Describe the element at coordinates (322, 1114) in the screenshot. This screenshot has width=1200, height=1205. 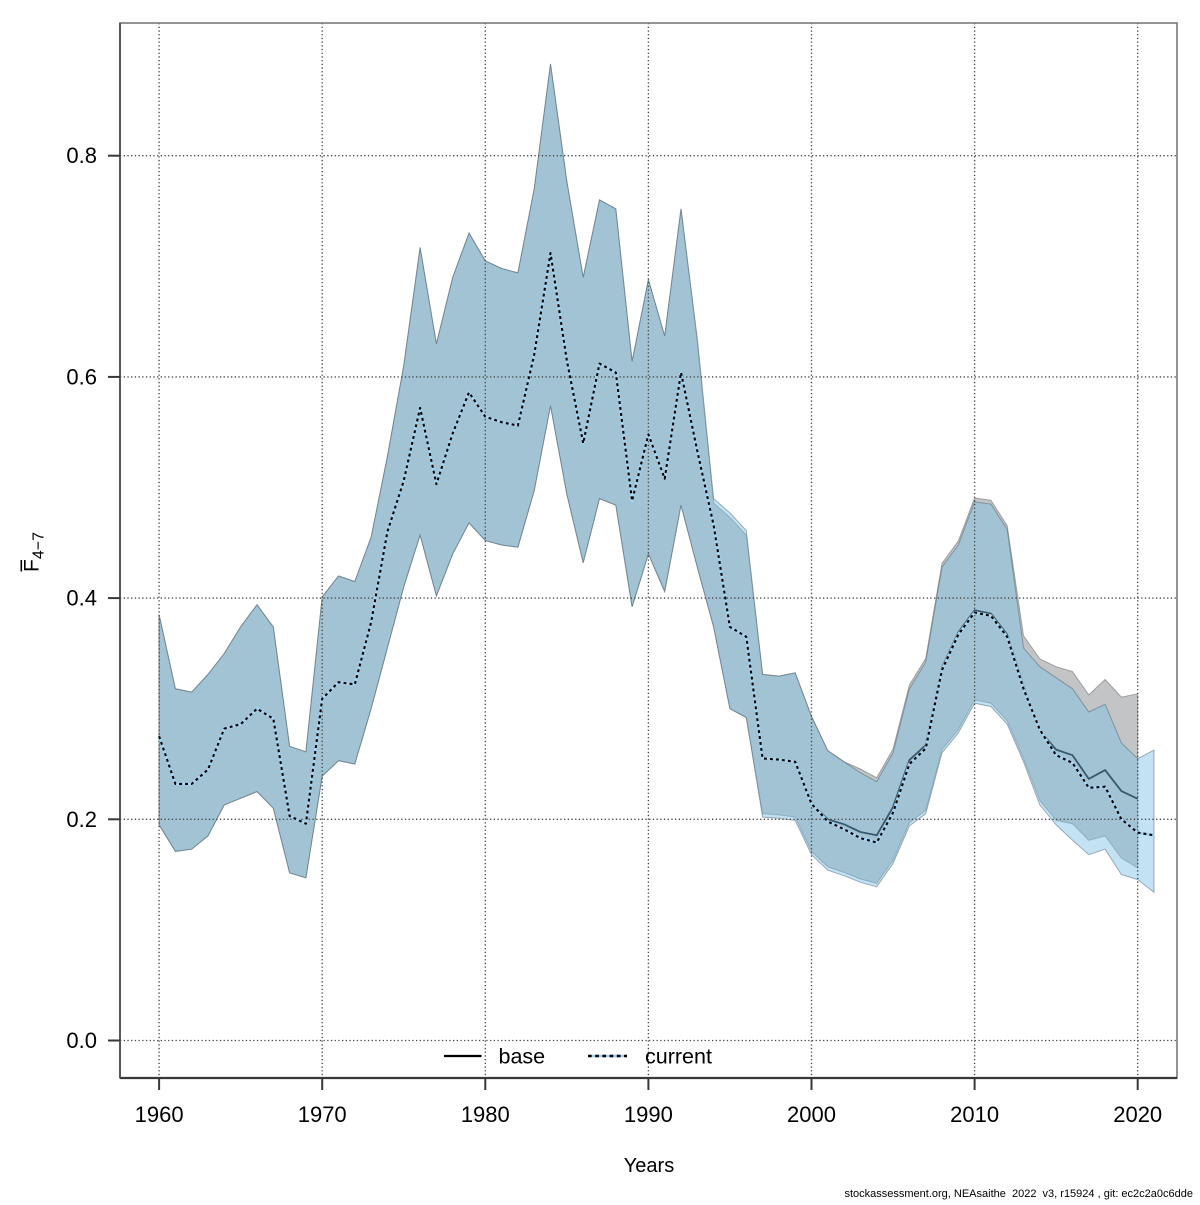
I see `svg-text: 1970` at that location.